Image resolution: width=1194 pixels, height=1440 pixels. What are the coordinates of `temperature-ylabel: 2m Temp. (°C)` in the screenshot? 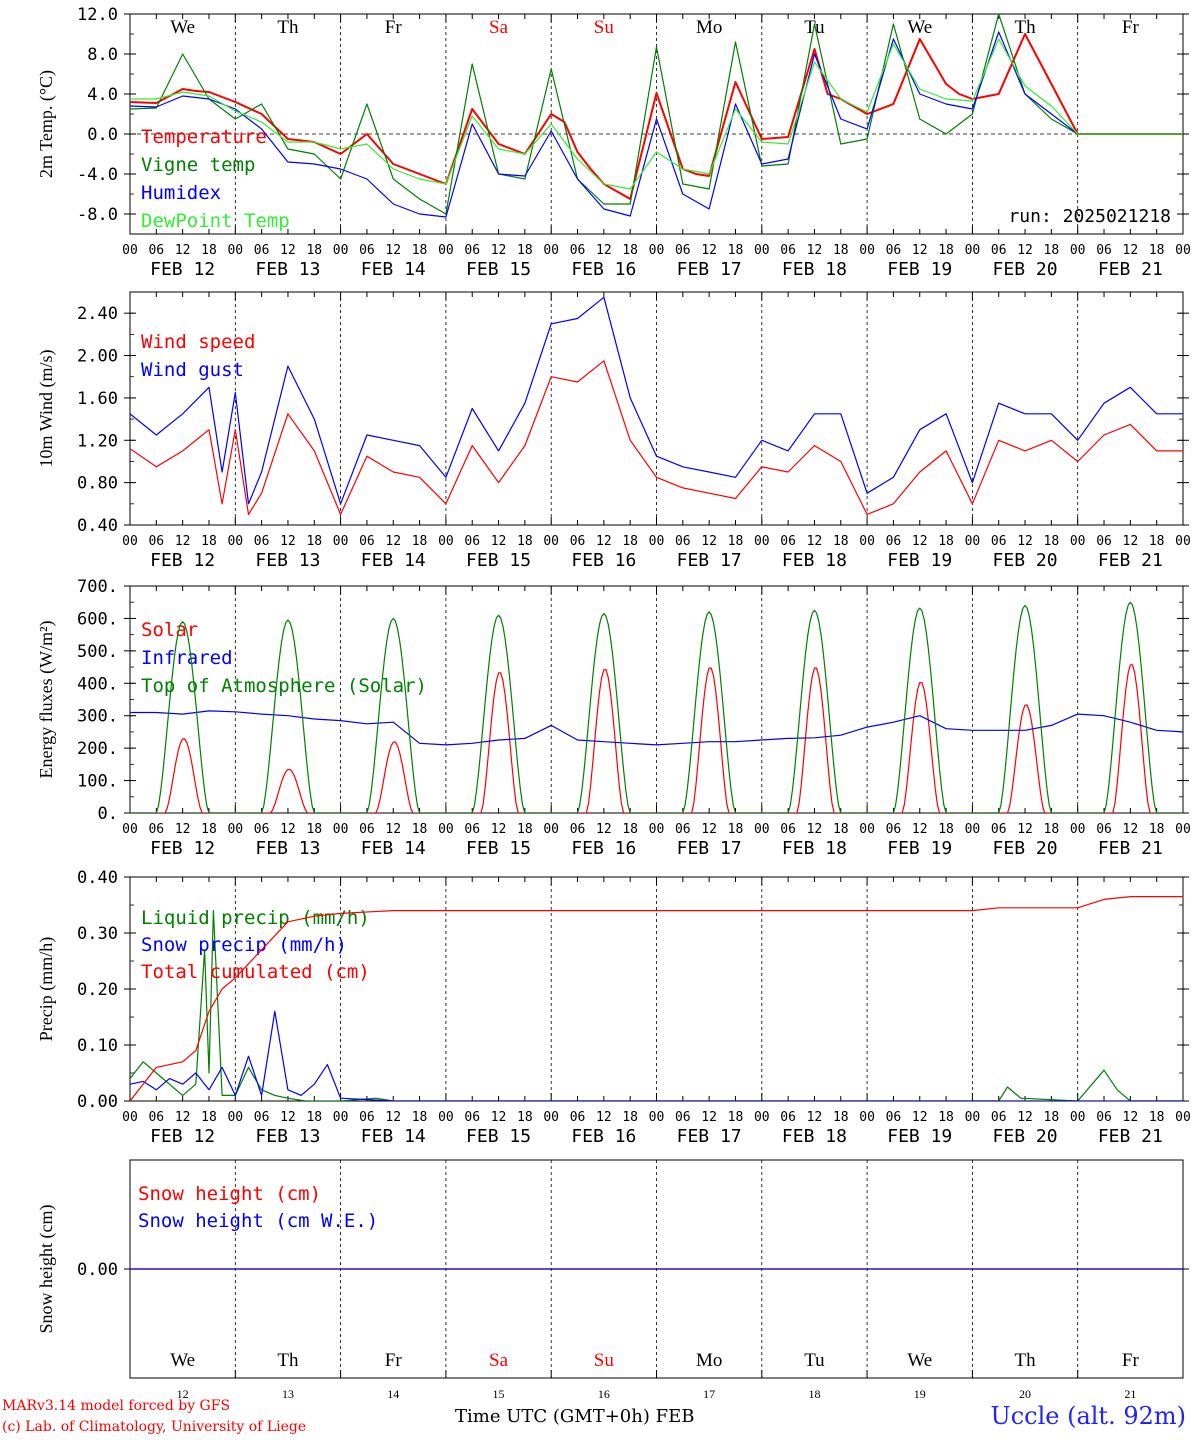 It's located at (46, 124).